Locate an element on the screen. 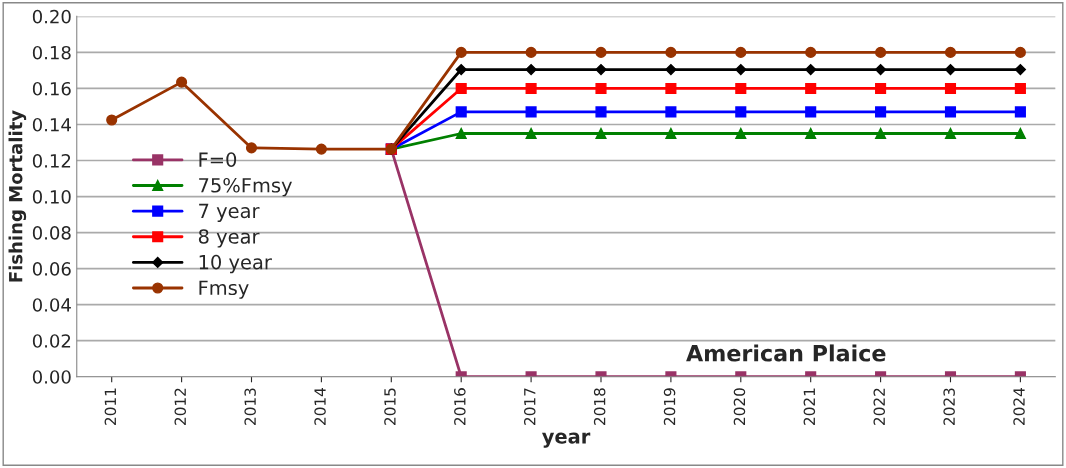  y-tick-label: 0.16 is located at coordinates (51, 88).